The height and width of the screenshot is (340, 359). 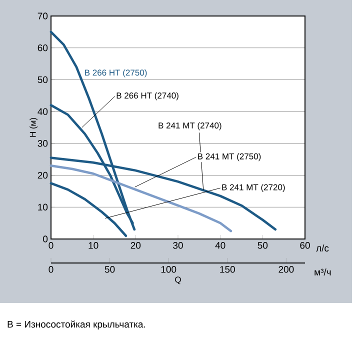 What do you see at coordinates (286, 269) in the screenshot?
I see `x2-tick-label: 200` at bounding box center [286, 269].